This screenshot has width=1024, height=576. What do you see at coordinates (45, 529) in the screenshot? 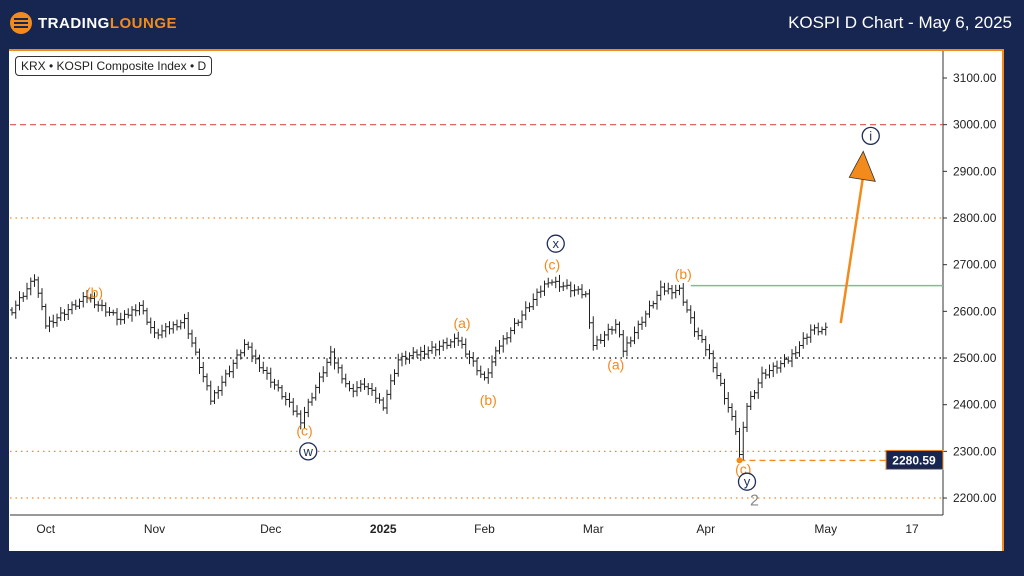
I see `x-tick-label: Oct` at bounding box center [45, 529].